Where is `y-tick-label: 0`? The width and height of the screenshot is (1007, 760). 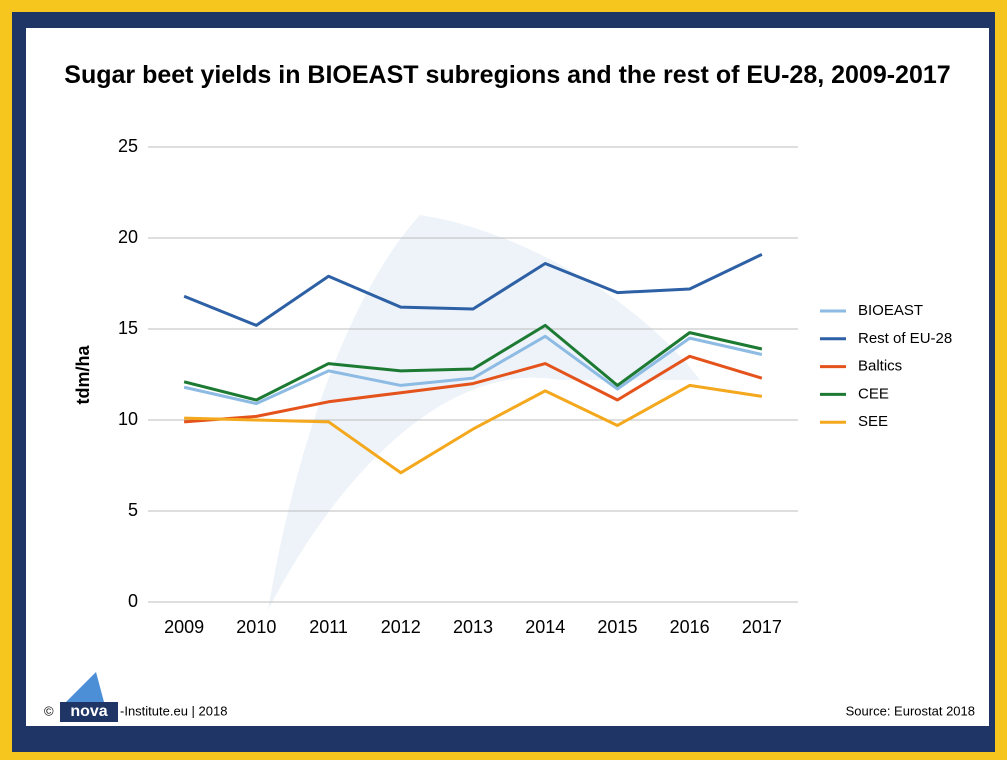
y-tick-label: 0 is located at coordinates (133, 601).